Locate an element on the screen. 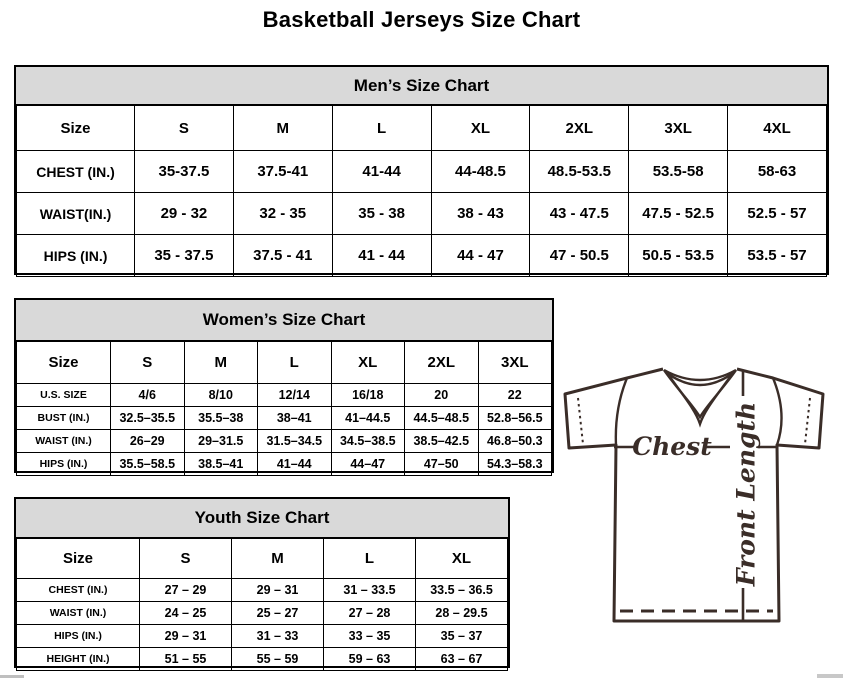 The image size is (843, 679). size-value-cell: 37.5-41 is located at coordinates (282, 171).